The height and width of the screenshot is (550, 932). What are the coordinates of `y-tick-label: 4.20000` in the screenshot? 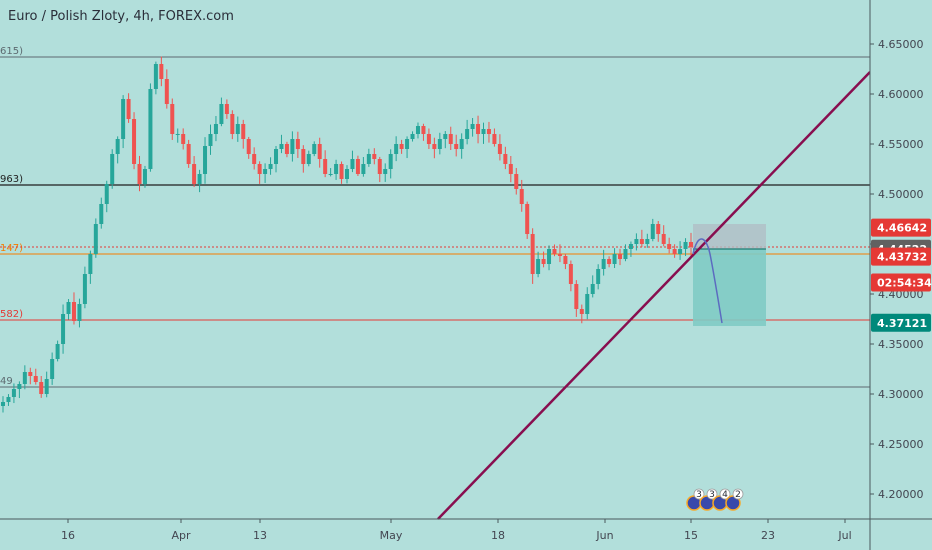 It's located at (901, 494).